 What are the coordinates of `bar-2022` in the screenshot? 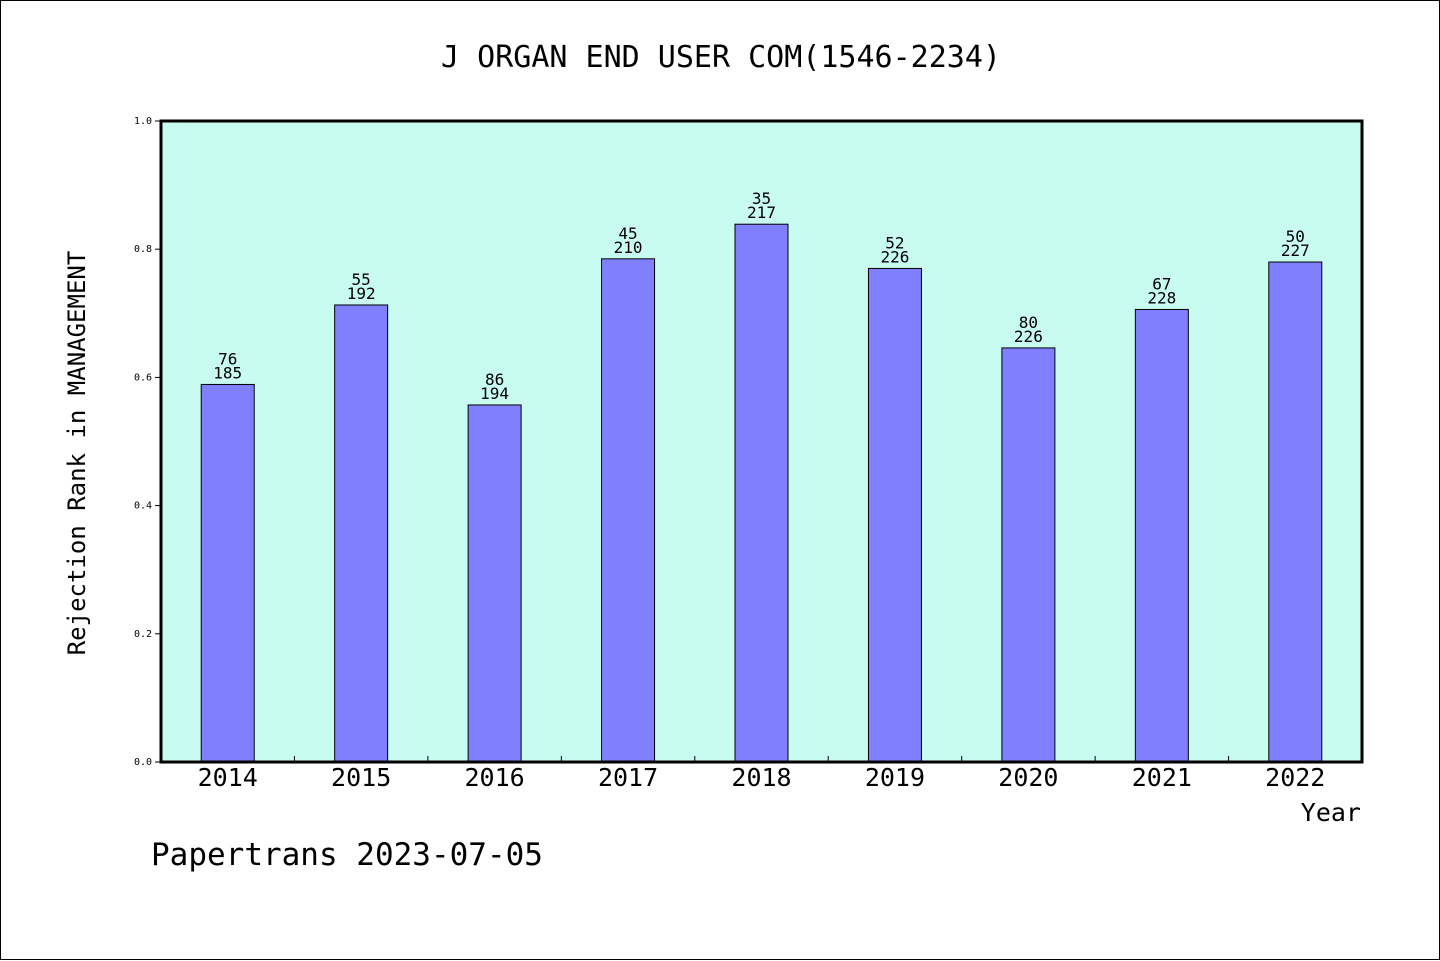 It's located at (1295, 512).